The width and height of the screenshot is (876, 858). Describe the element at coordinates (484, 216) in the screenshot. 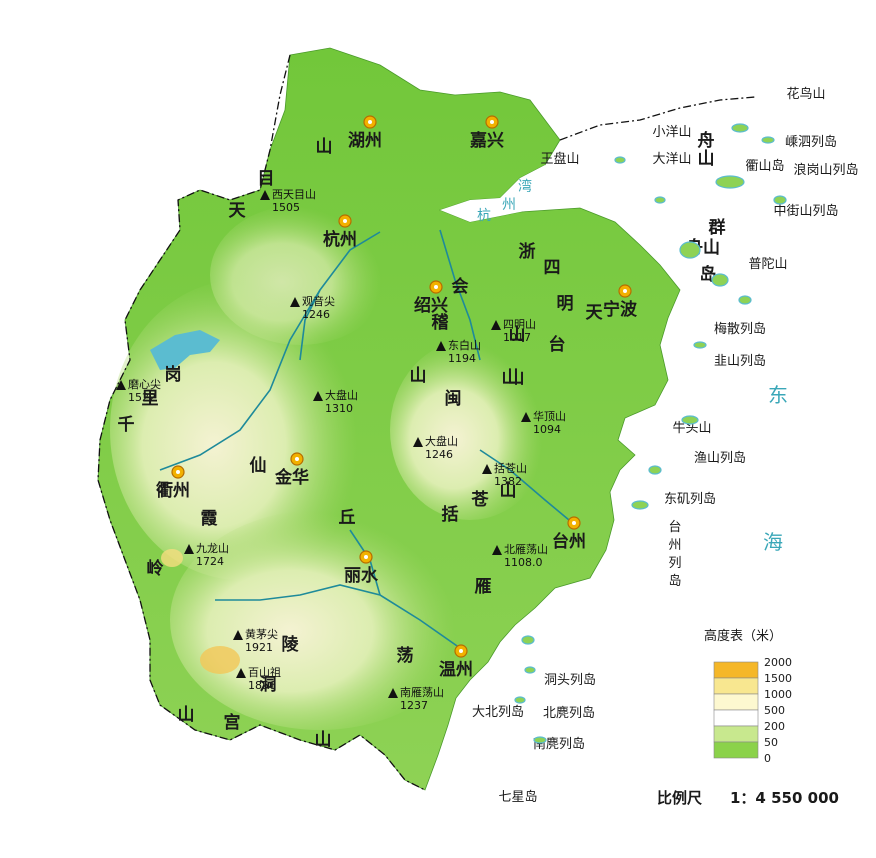

I see `water-label-2: 杭` at that location.